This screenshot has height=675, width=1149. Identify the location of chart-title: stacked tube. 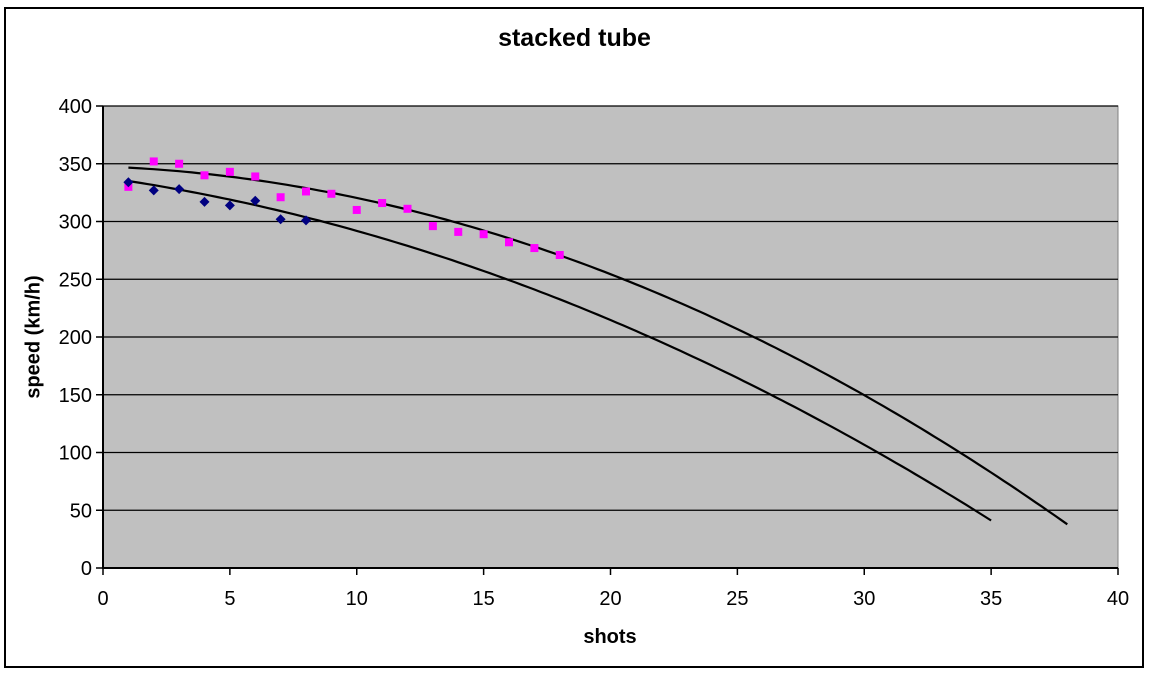
(574, 38).